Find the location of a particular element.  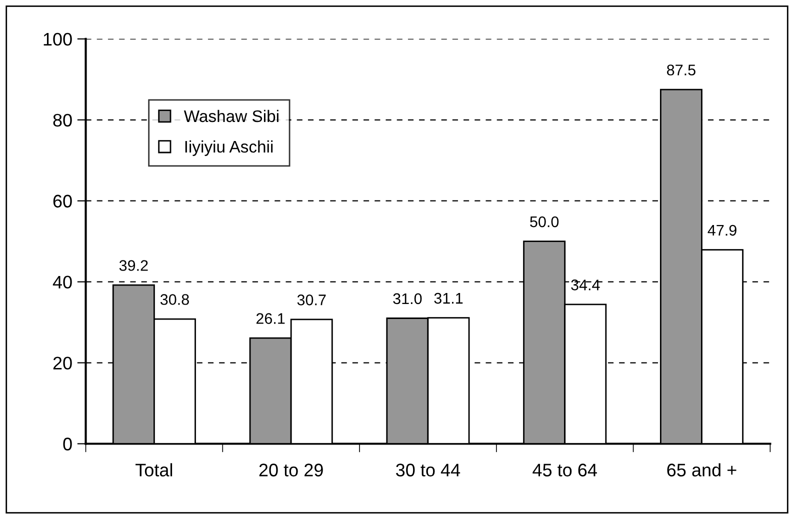

y-tick-label: 20 is located at coordinates (62, 363).